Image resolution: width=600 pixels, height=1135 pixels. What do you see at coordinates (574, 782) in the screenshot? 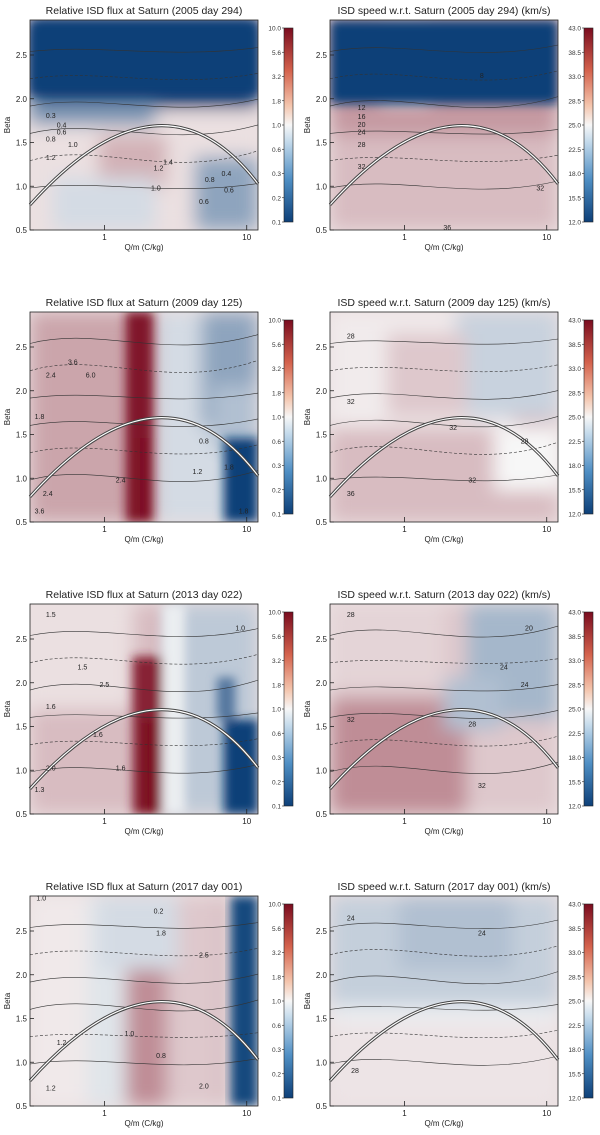
I see `colorbar-tick-label: 15.5` at bounding box center [574, 782].